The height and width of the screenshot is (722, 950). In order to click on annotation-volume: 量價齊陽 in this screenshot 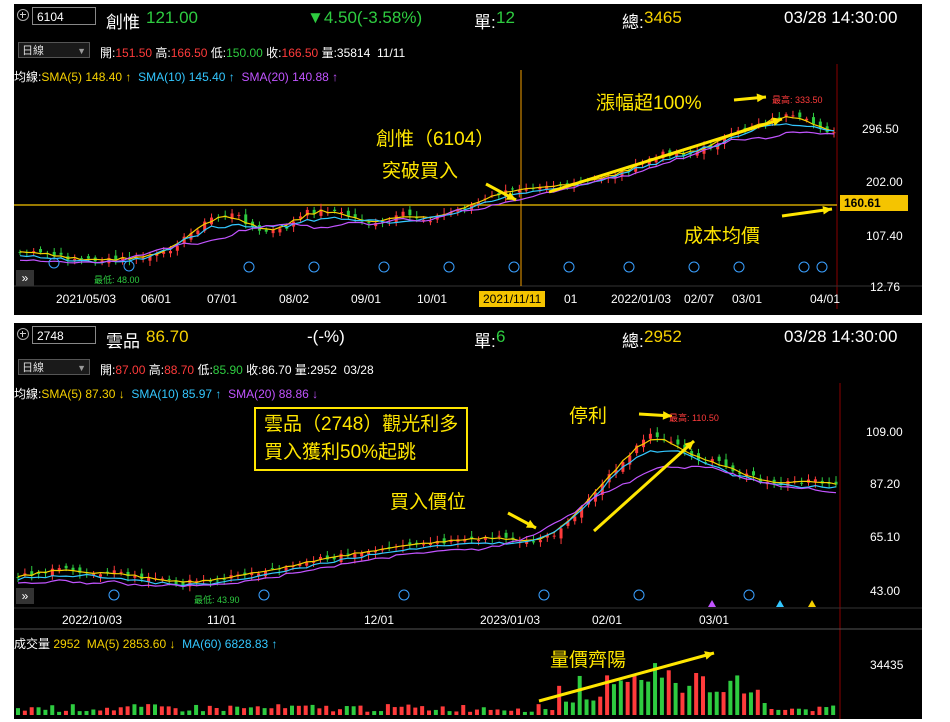, I will do `click(588, 660)`.